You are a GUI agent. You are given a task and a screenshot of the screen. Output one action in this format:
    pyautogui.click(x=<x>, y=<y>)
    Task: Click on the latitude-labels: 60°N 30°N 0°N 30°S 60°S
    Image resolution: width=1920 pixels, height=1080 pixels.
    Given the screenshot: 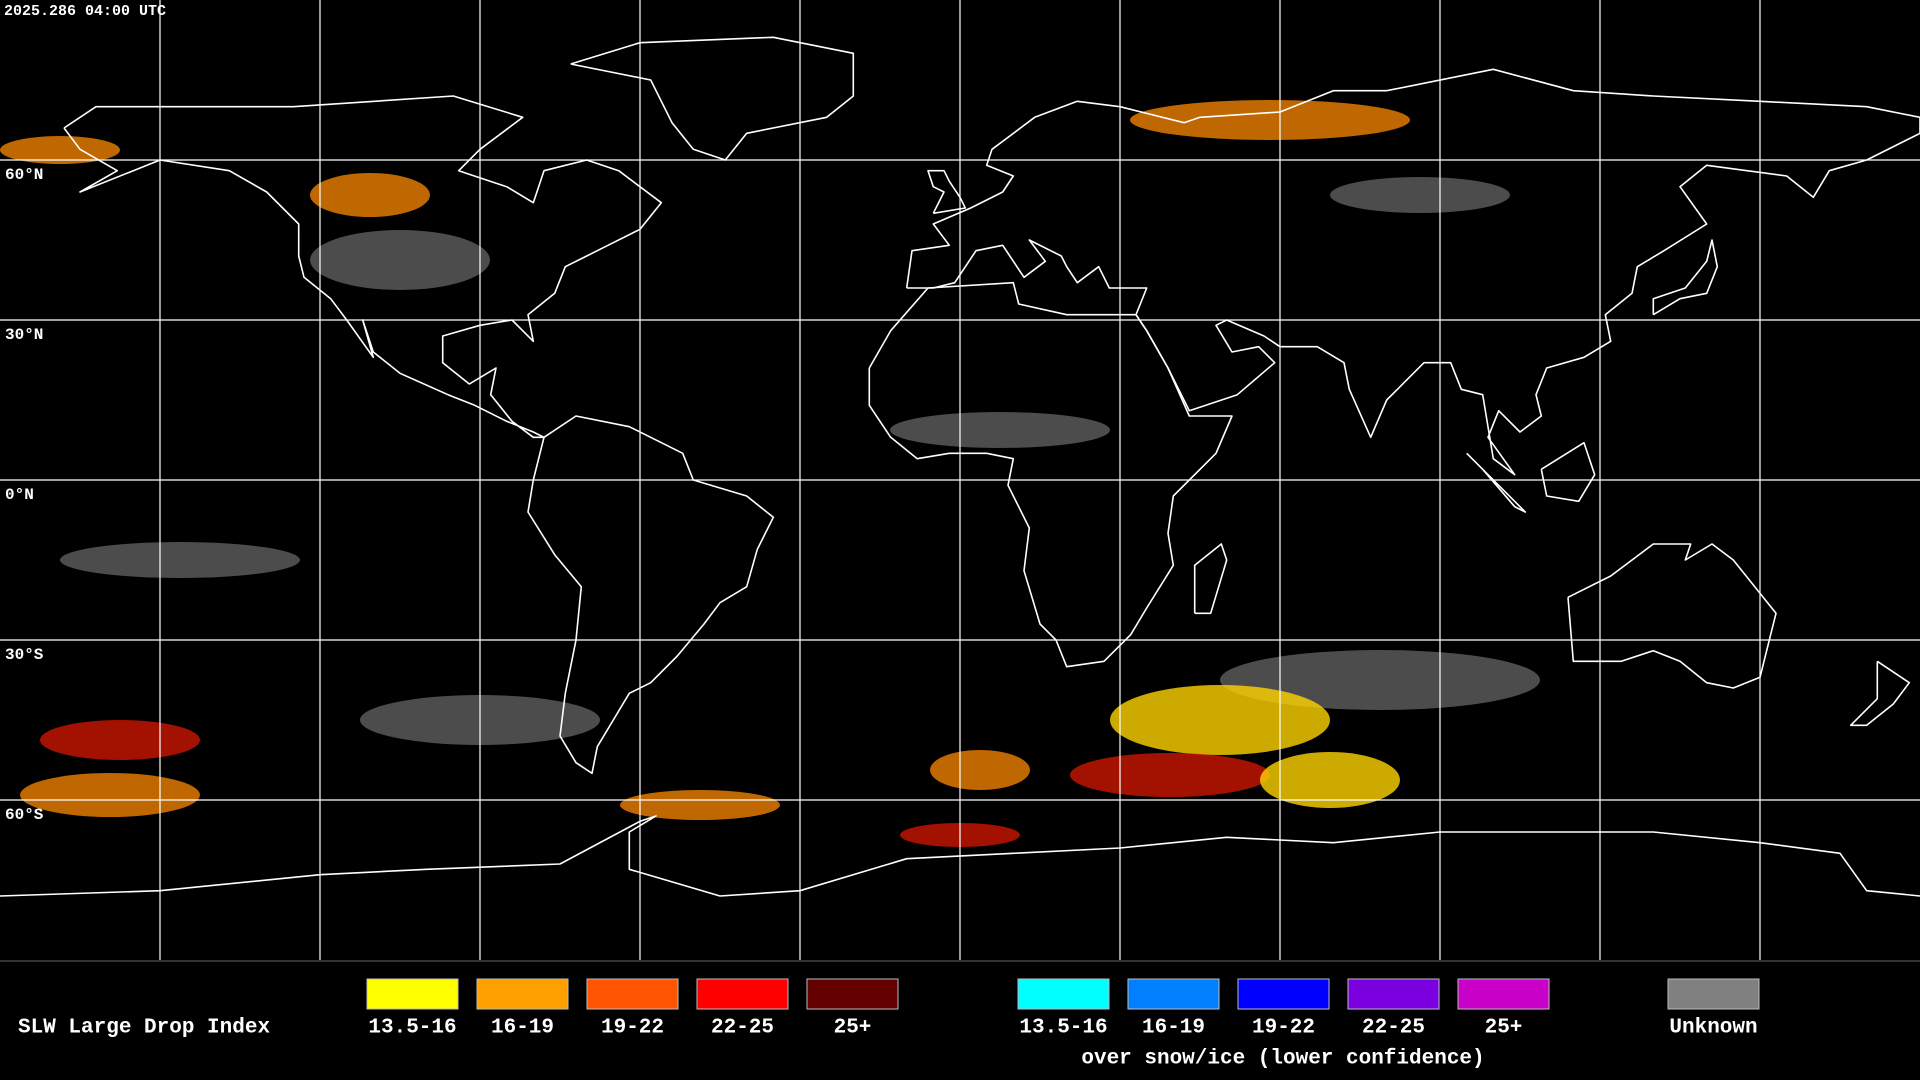 What is the action you would take?
    pyautogui.click(x=24, y=495)
    